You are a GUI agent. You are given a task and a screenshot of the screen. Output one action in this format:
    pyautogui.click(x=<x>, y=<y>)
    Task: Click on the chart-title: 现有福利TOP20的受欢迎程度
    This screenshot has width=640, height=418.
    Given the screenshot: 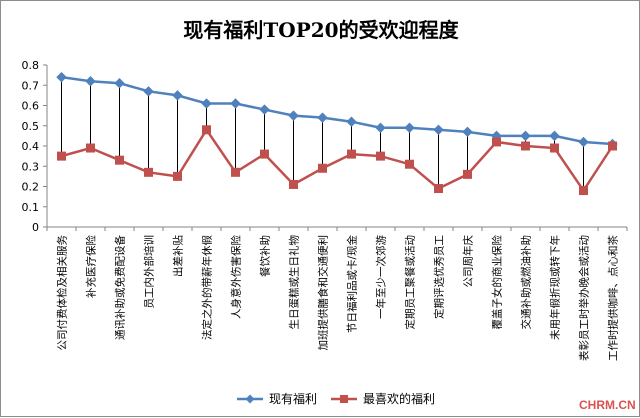 What is the action you would take?
    pyautogui.click(x=321, y=30)
    